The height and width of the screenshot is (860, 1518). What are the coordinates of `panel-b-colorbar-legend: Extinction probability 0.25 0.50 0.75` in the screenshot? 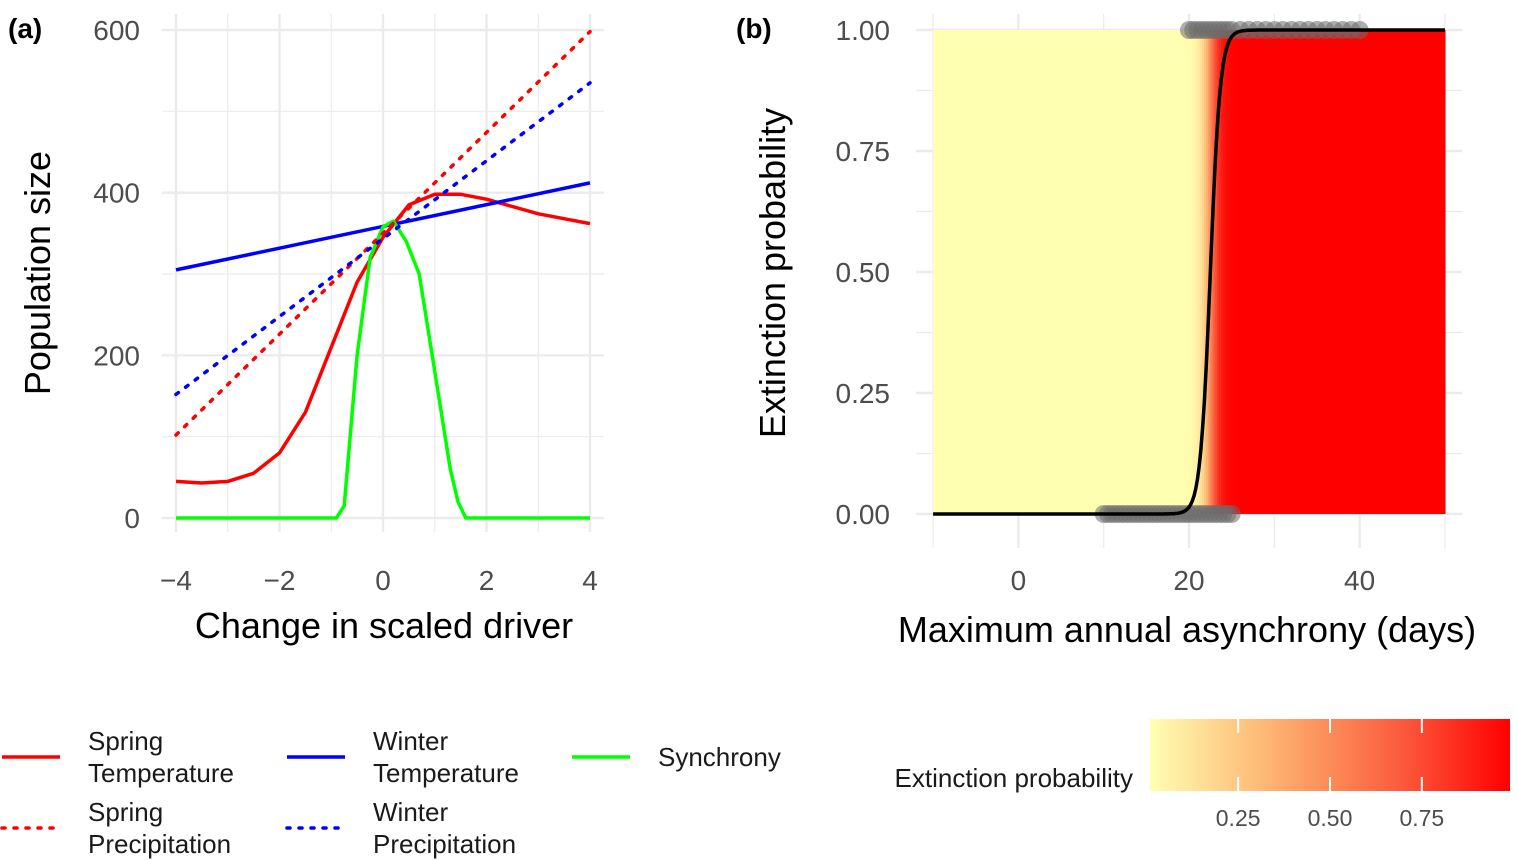 It's located at (1202, 775).